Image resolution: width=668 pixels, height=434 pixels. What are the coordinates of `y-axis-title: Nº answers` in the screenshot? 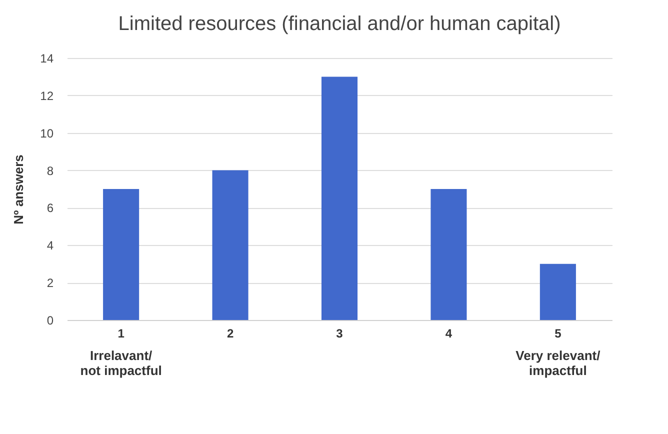 It's located at (18, 189).